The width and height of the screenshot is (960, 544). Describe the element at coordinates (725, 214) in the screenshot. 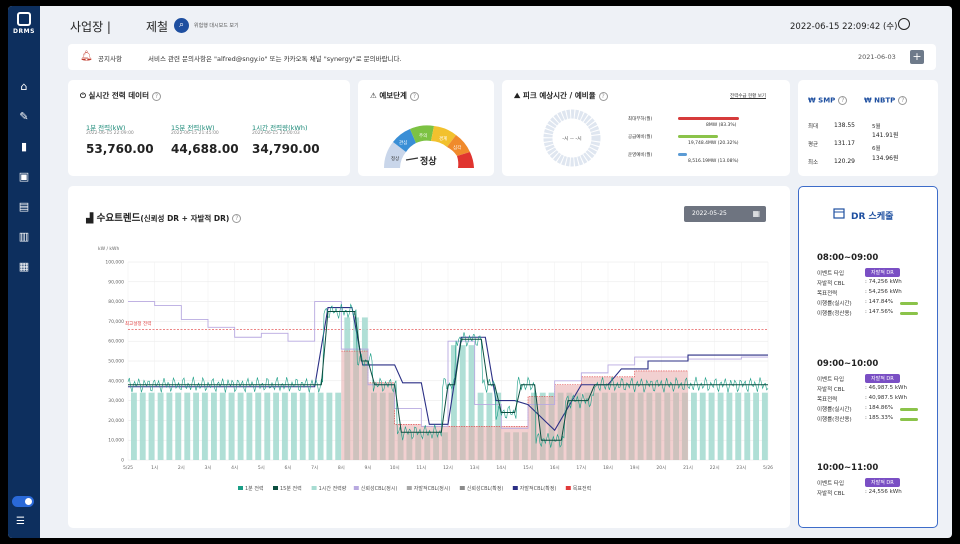

I see `date-picker: 2022-05-25 ▦` at that location.